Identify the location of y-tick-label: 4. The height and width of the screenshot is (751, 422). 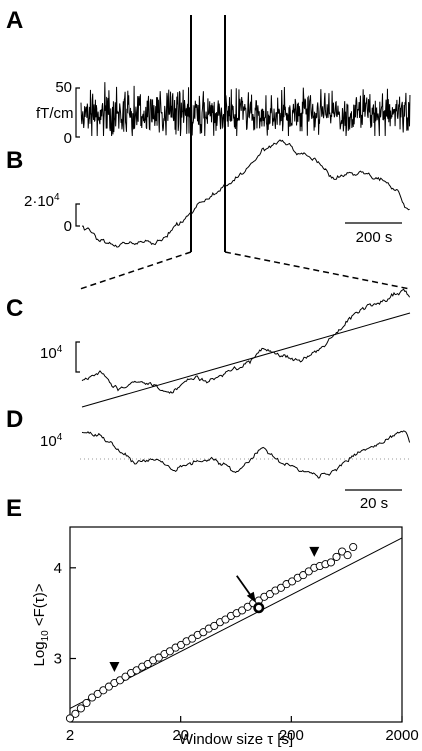
(58, 568).